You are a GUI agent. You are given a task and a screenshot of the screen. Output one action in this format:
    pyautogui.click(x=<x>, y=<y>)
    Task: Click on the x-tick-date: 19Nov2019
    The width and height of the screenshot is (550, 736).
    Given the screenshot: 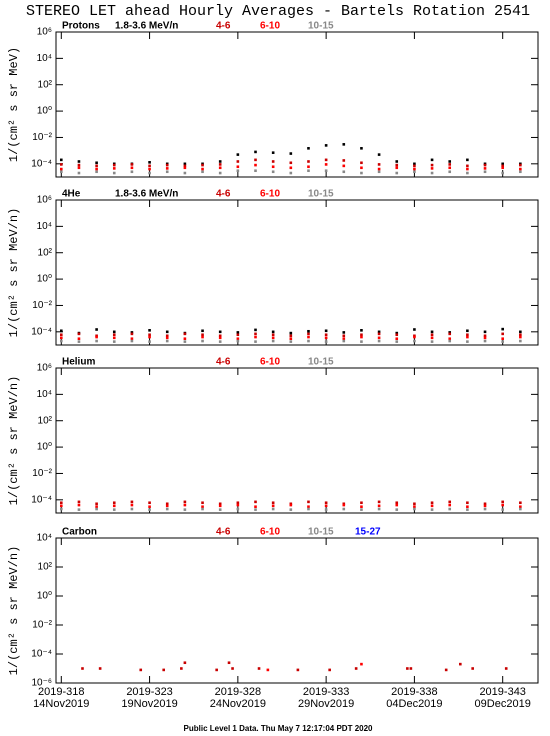 What is the action you would take?
    pyautogui.click(x=149, y=704)
    